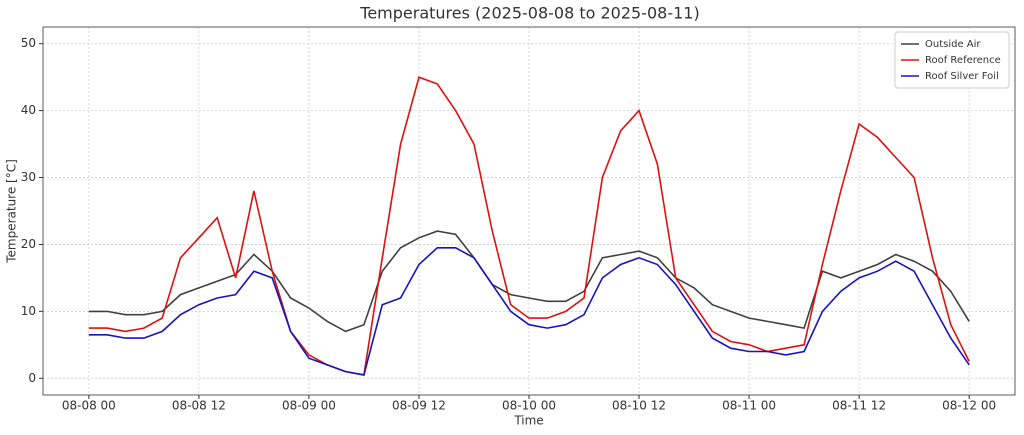 The image size is (1024, 435). Describe the element at coordinates (962, 76) in the screenshot. I see `legend-label: Roof Silver Foil` at that location.